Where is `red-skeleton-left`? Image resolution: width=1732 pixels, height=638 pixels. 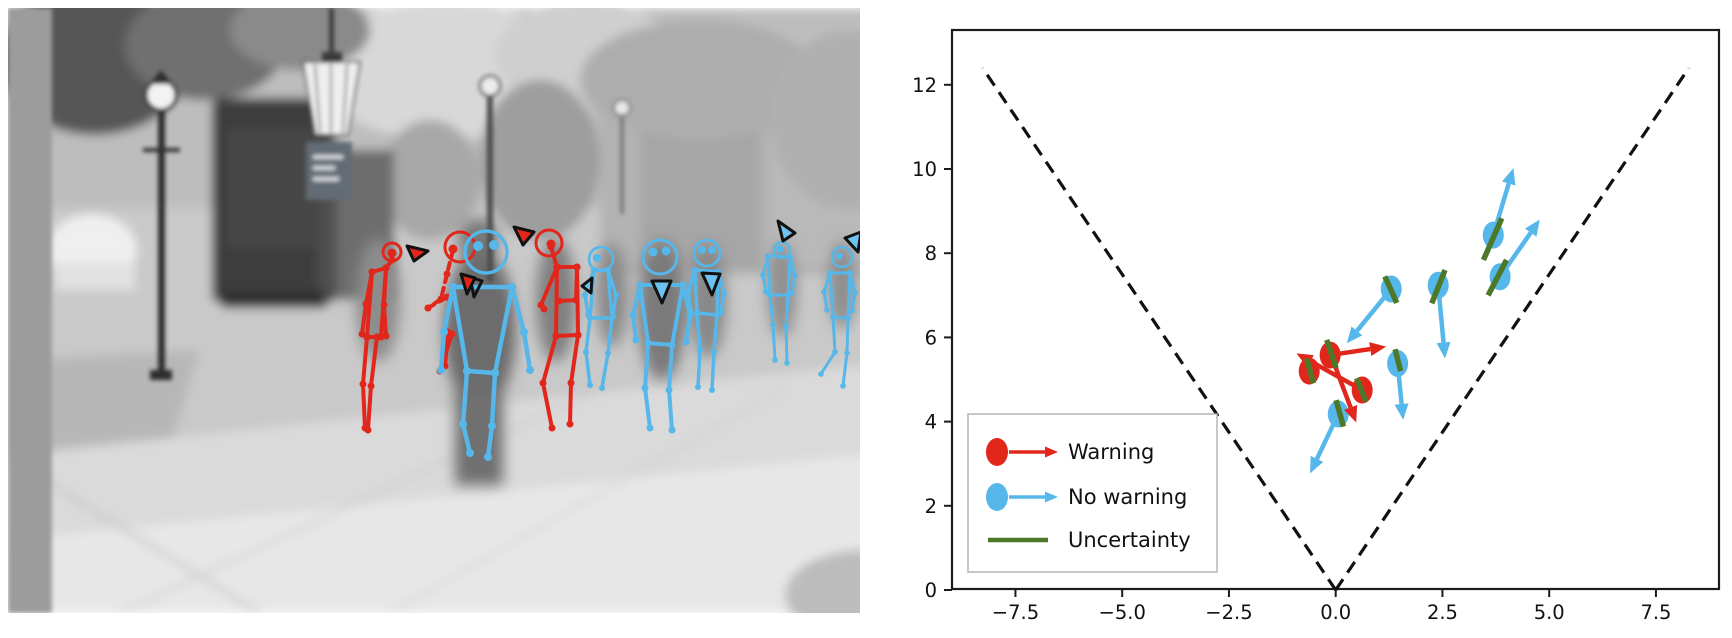 red-skeleton-left is located at coordinates (380, 337).